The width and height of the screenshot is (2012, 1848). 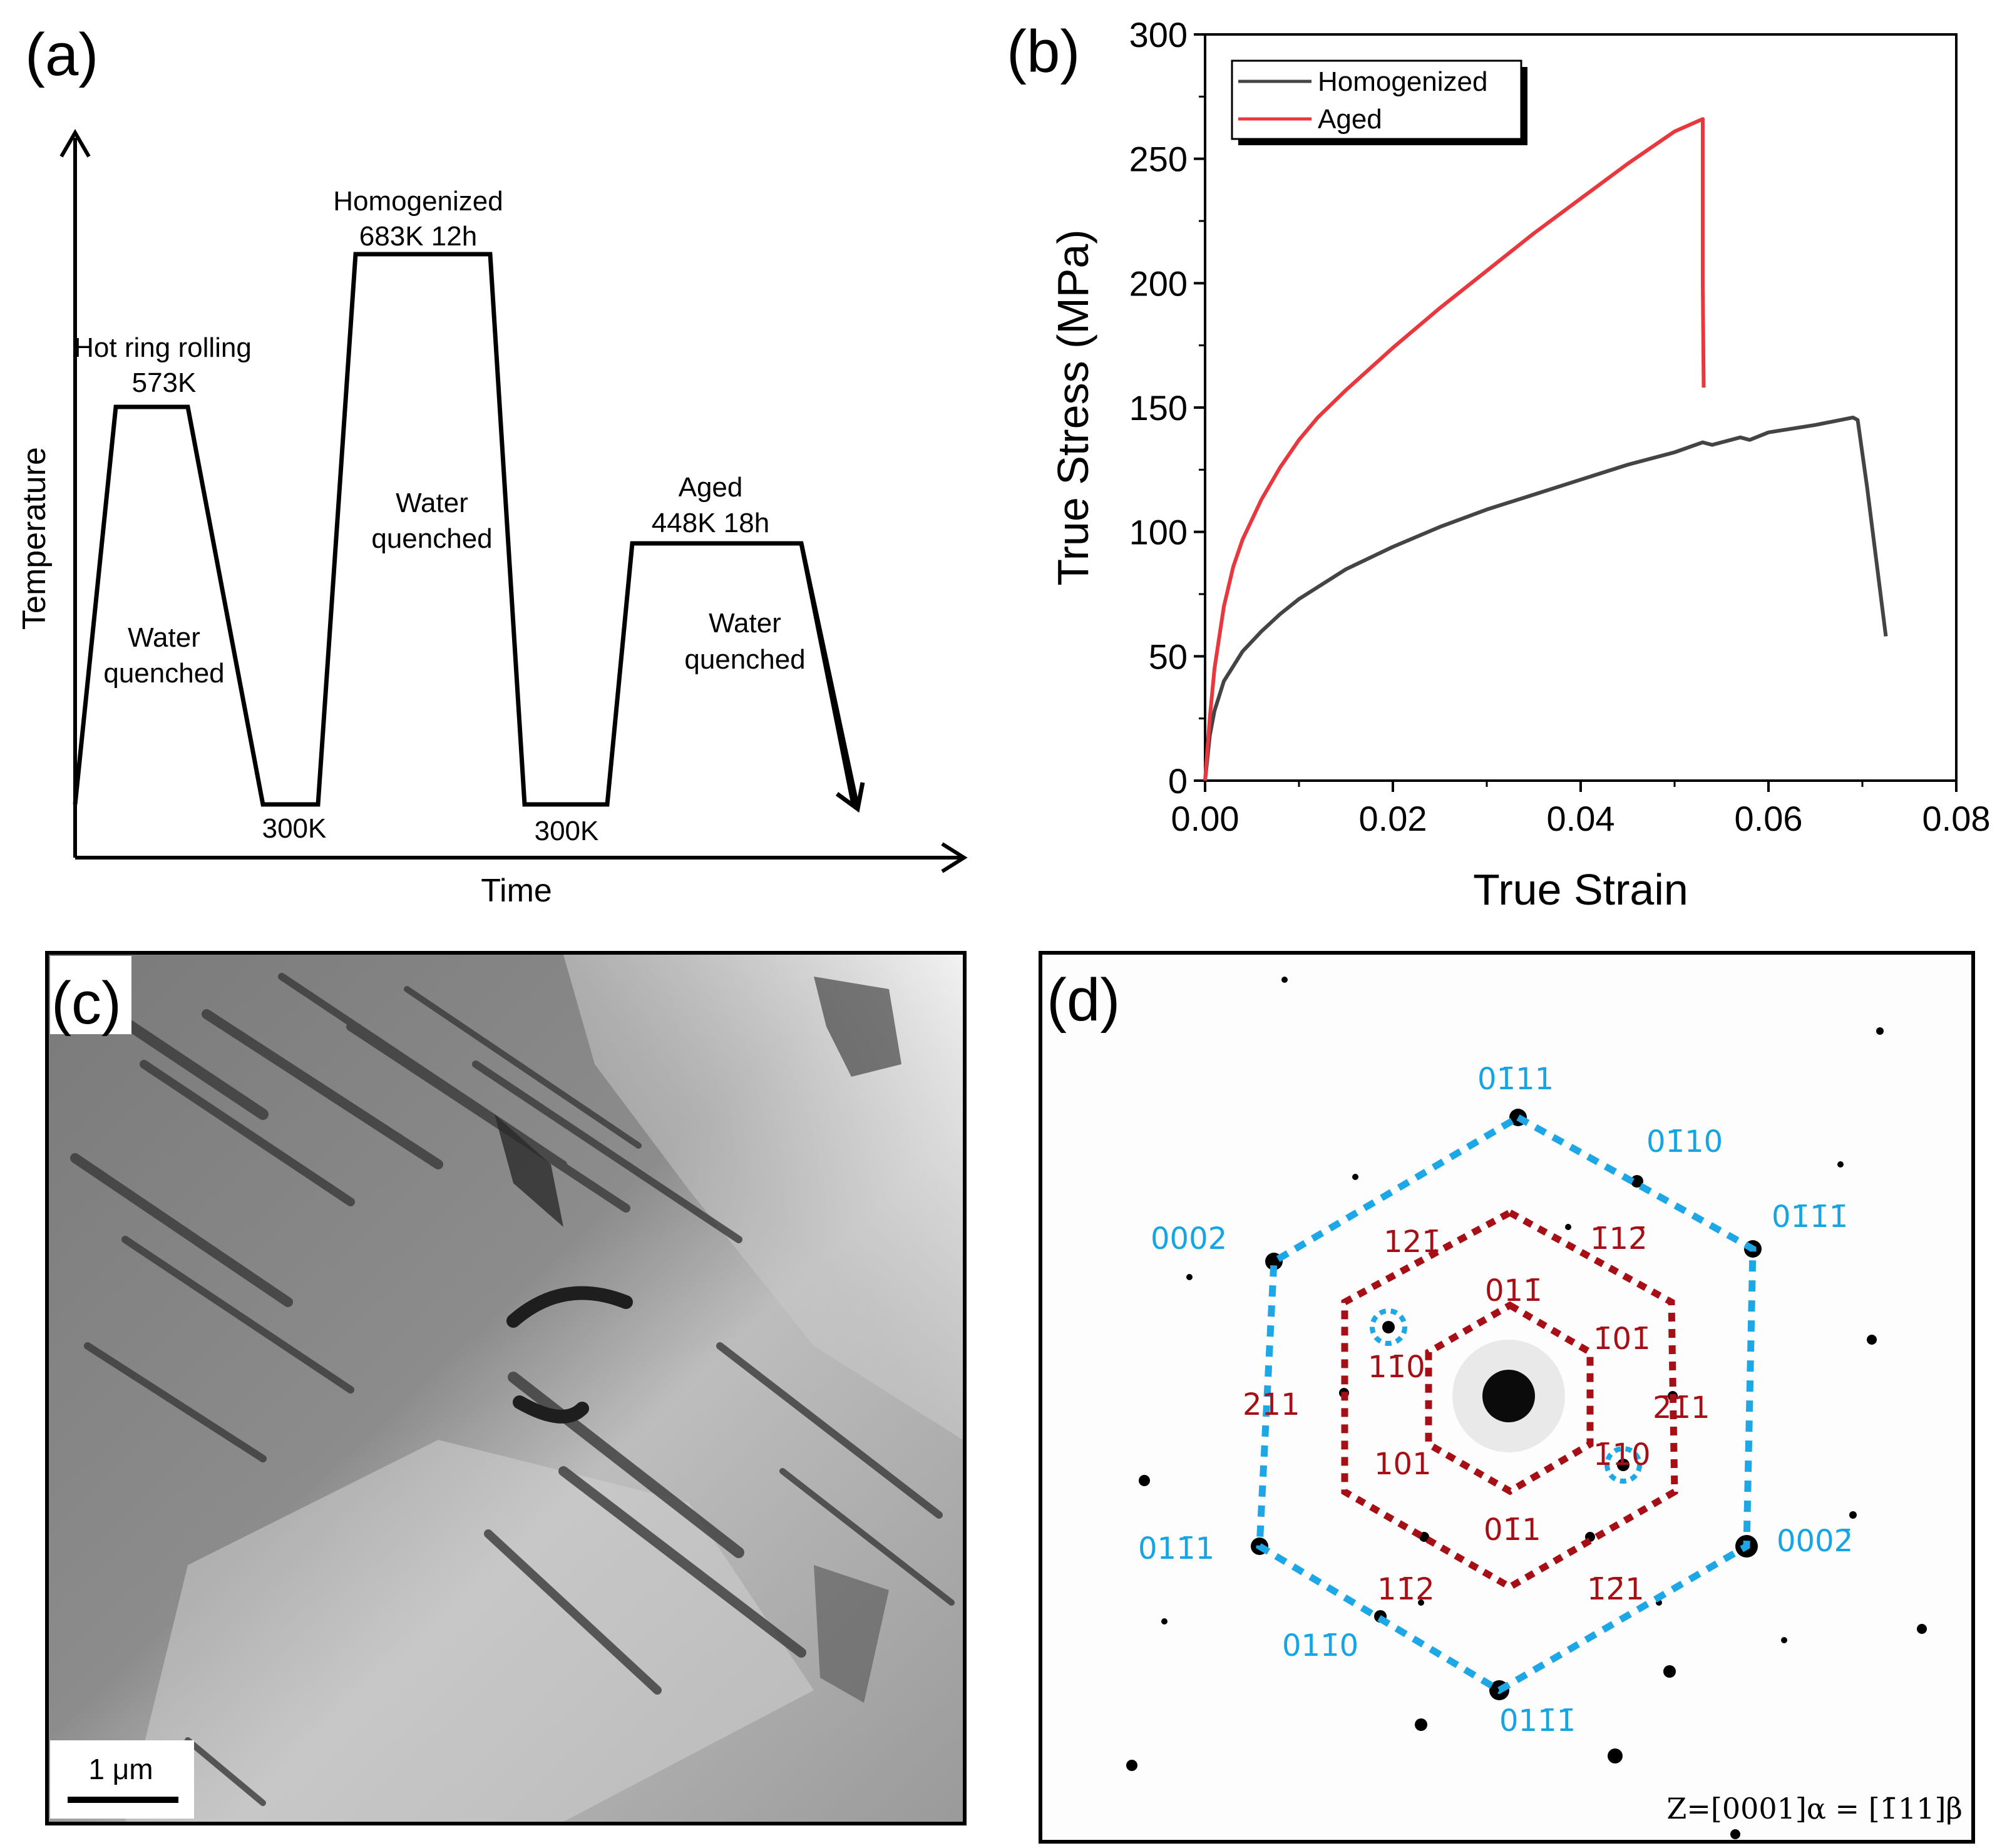 What do you see at coordinates (86, 1003) in the screenshot?
I see `panel-c-label: (c)` at bounding box center [86, 1003].